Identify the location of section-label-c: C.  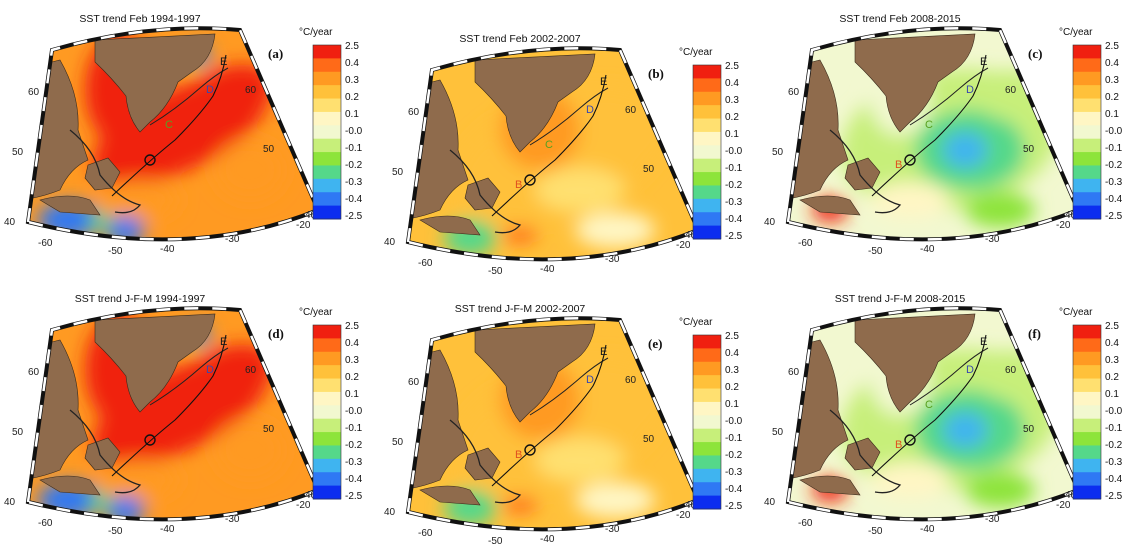
(929, 125).